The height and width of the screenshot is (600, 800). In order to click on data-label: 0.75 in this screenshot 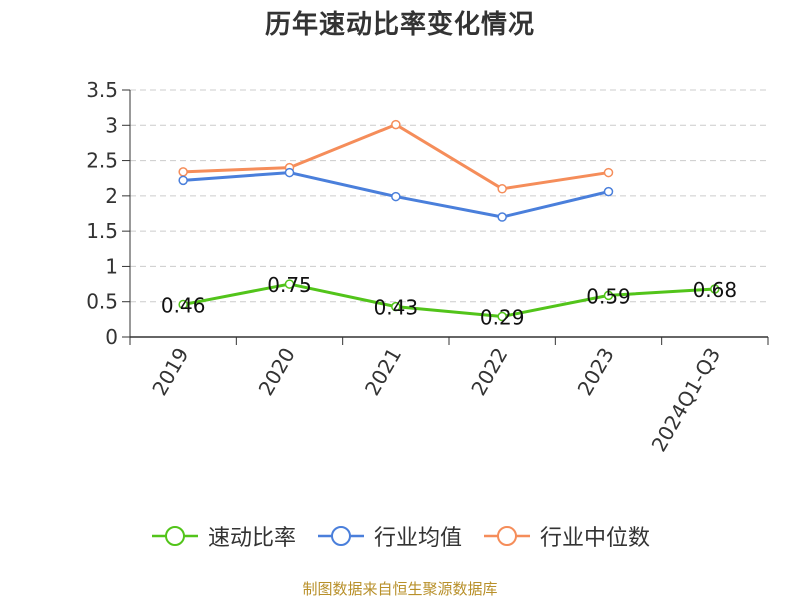, I will do `click(289, 285)`.